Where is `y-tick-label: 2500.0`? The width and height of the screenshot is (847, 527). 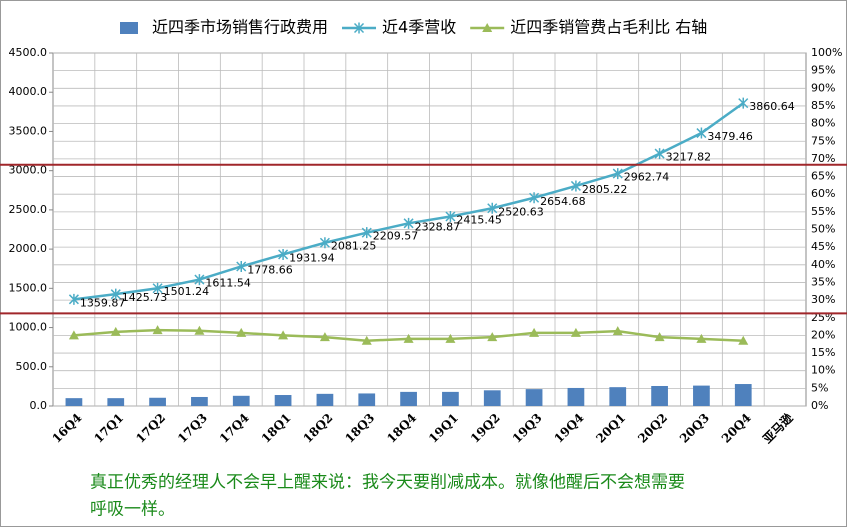 y-tick-label: 2500.0 is located at coordinates (28, 209).